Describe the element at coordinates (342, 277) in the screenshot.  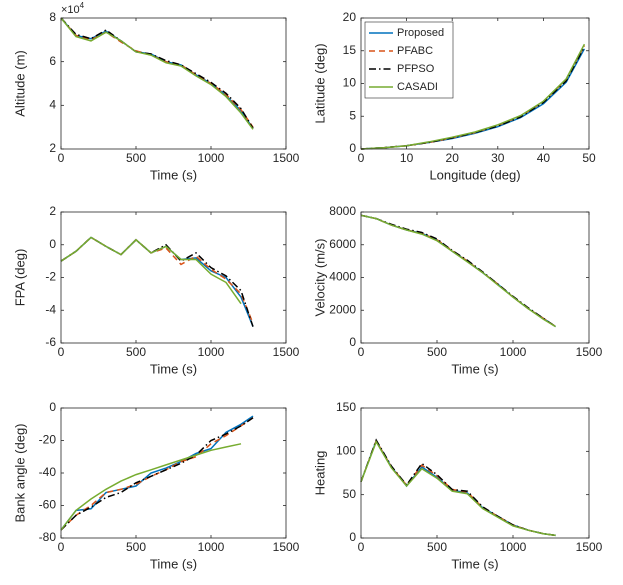
I see `y-tick-label: 4000` at that location.